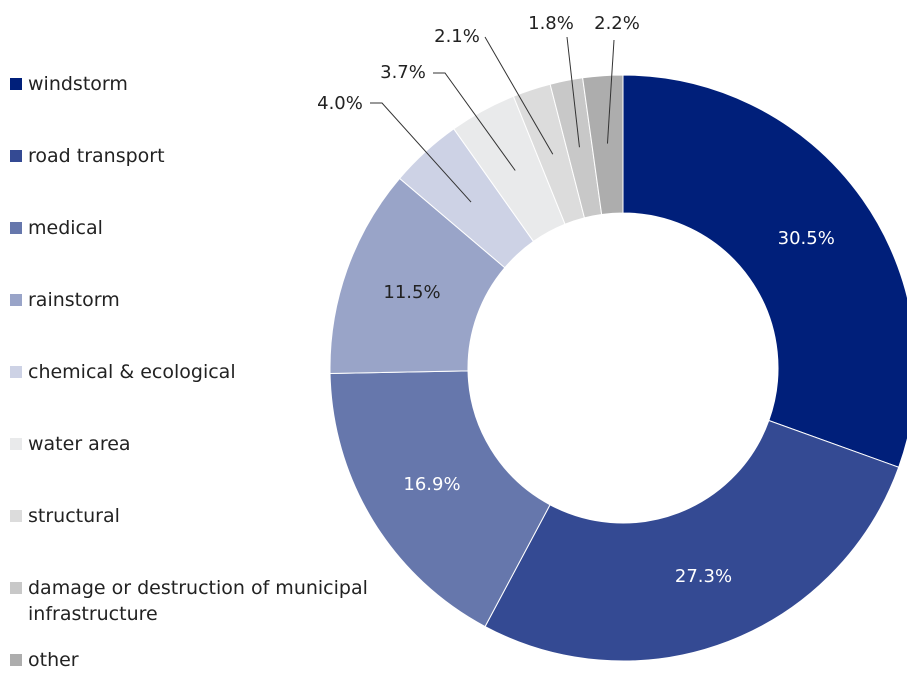 The height and width of the screenshot is (673, 907). What do you see at coordinates (65, 228) in the screenshot?
I see `legend-label: medical` at bounding box center [65, 228].